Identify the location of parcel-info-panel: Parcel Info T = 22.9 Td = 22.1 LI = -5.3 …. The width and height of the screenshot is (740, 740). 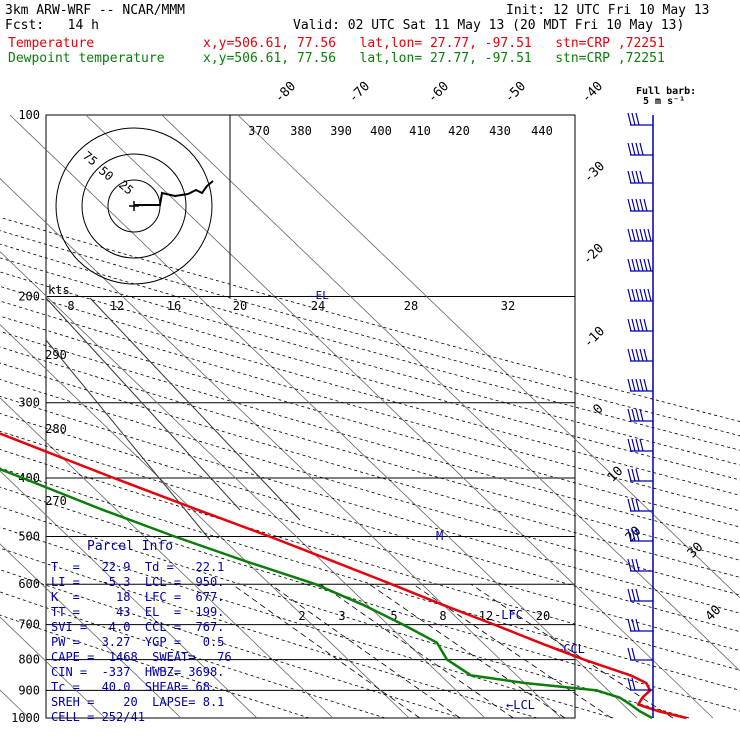
(139, 633).